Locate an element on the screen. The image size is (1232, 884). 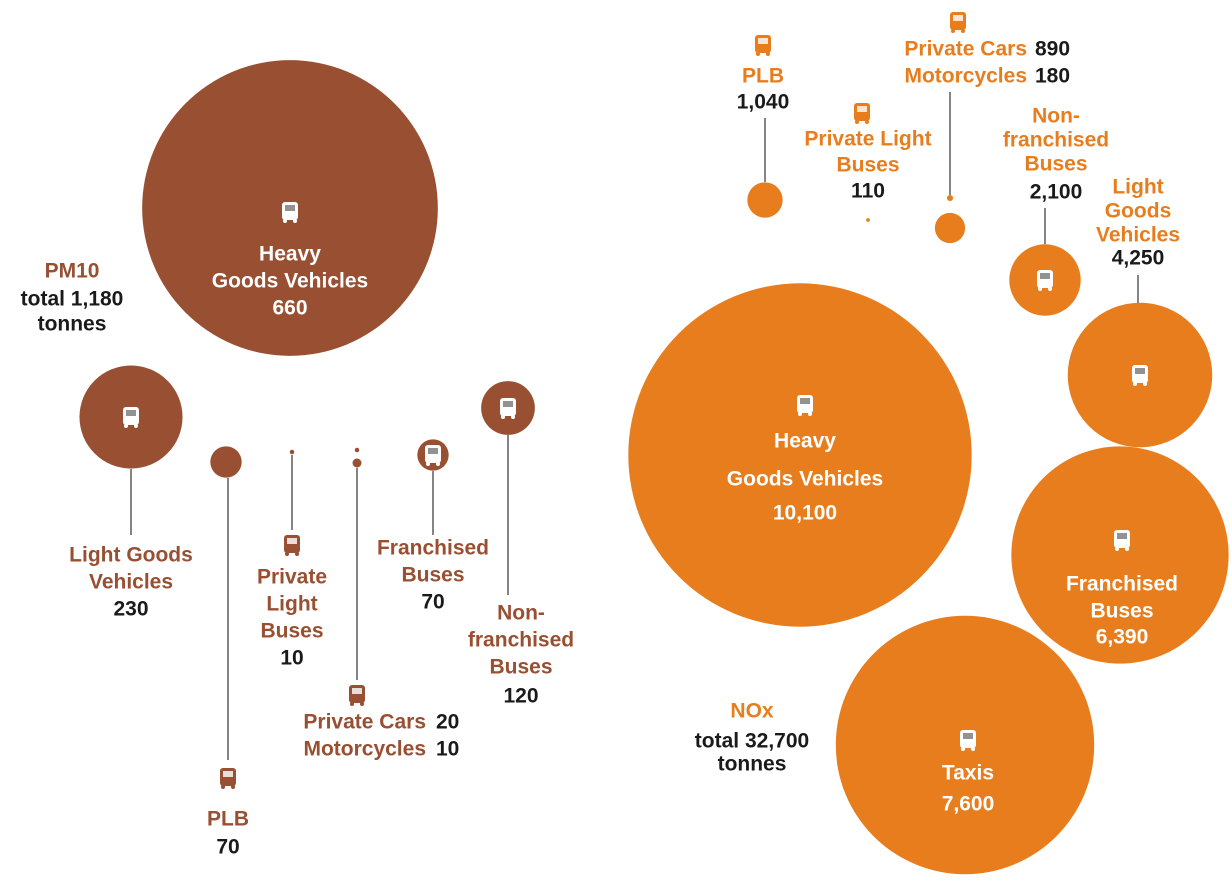
bubble-label: PLB is located at coordinates (763, 76).